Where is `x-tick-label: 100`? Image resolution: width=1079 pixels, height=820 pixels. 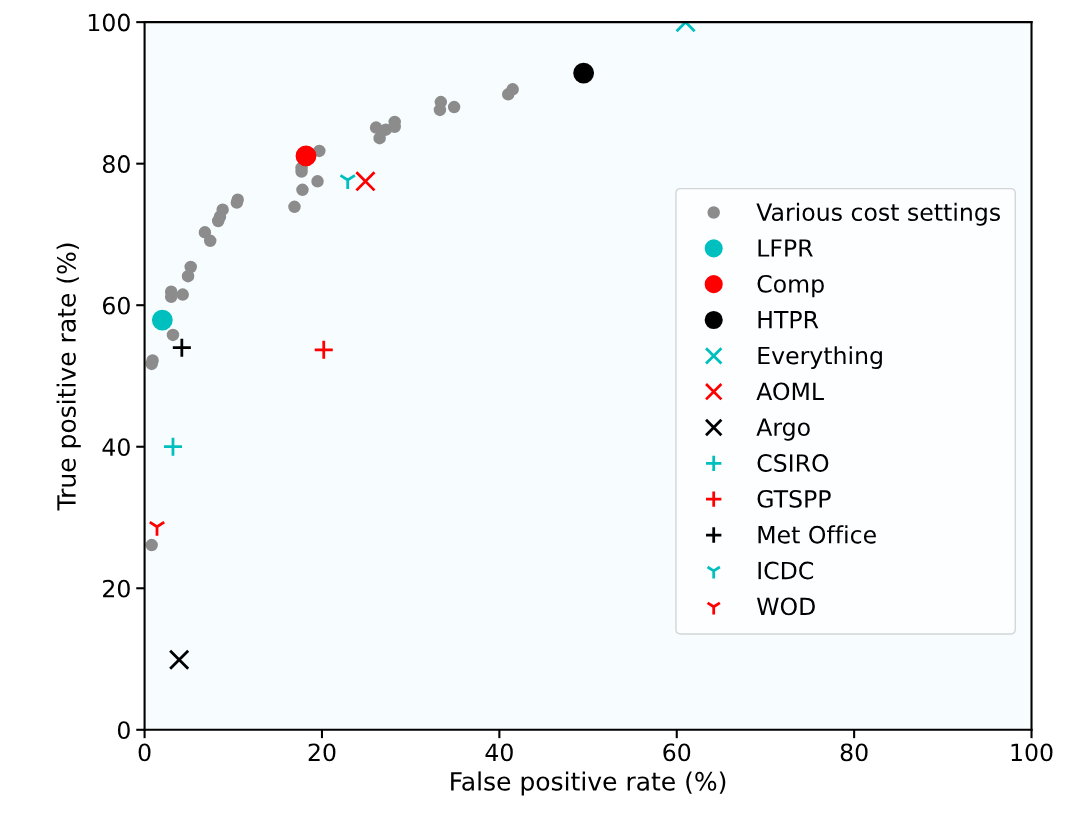 x-tick-label: 100 is located at coordinates (1032, 752).